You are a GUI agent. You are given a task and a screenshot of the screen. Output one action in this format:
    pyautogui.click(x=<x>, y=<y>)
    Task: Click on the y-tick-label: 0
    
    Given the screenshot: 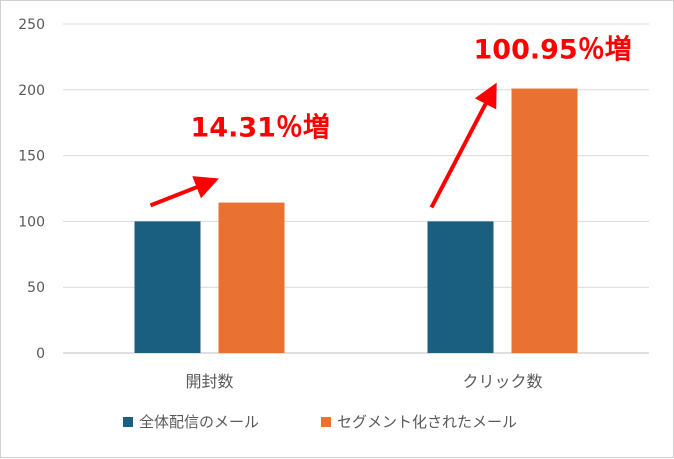 What is the action you would take?
    pyautogui.click(x=40, y=354)
    